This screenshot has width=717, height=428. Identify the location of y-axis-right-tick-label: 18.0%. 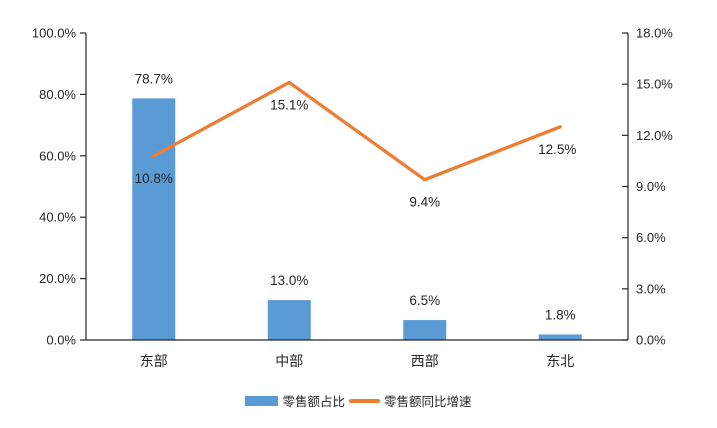
(654, 33).